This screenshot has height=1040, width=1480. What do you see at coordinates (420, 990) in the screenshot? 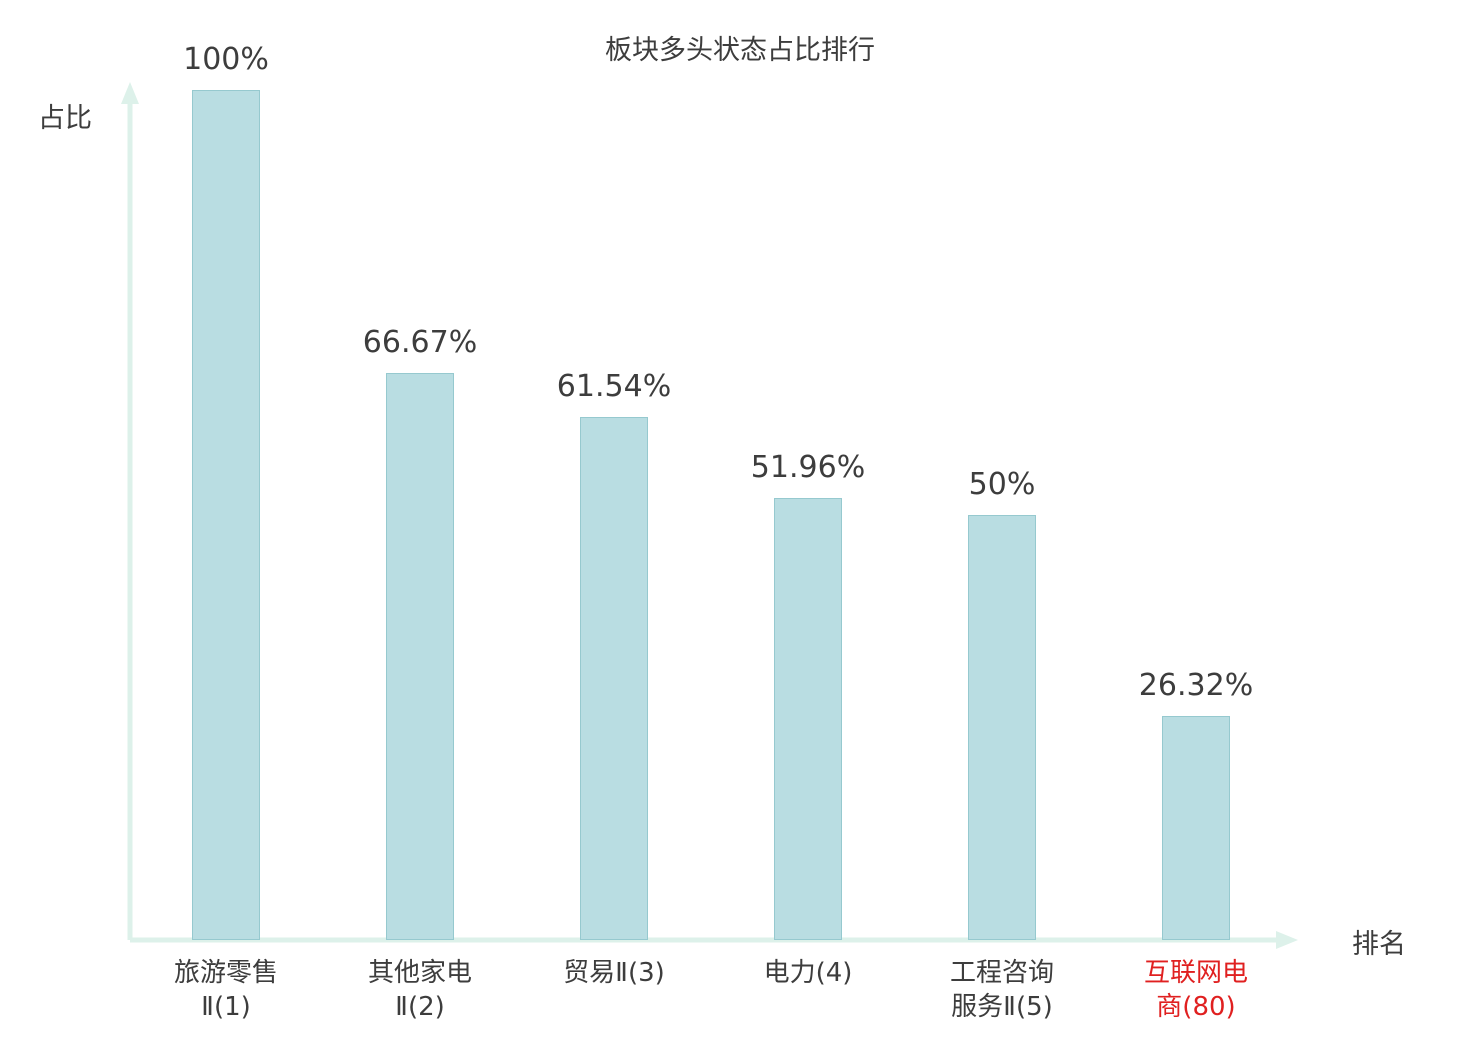
I see `category-label-2: 其他家电 Ⅱ(2)` at bounding box center [420, 990].